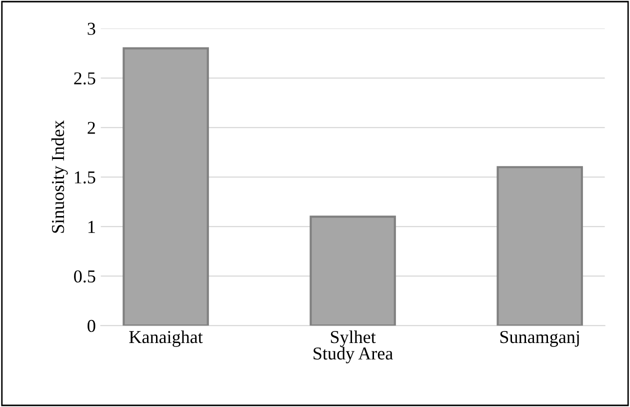  What do you see at coordinates (85, 177) in the screenshot?
I see `y-tick-label: 1.5` at bounding box center [85, 177].